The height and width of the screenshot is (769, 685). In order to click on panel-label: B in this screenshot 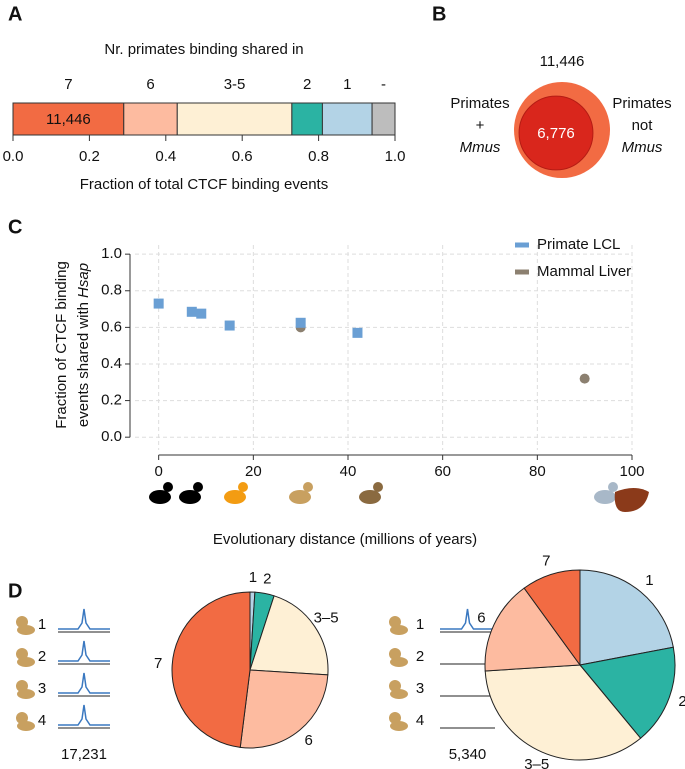, I will do `click(439, 14)`.